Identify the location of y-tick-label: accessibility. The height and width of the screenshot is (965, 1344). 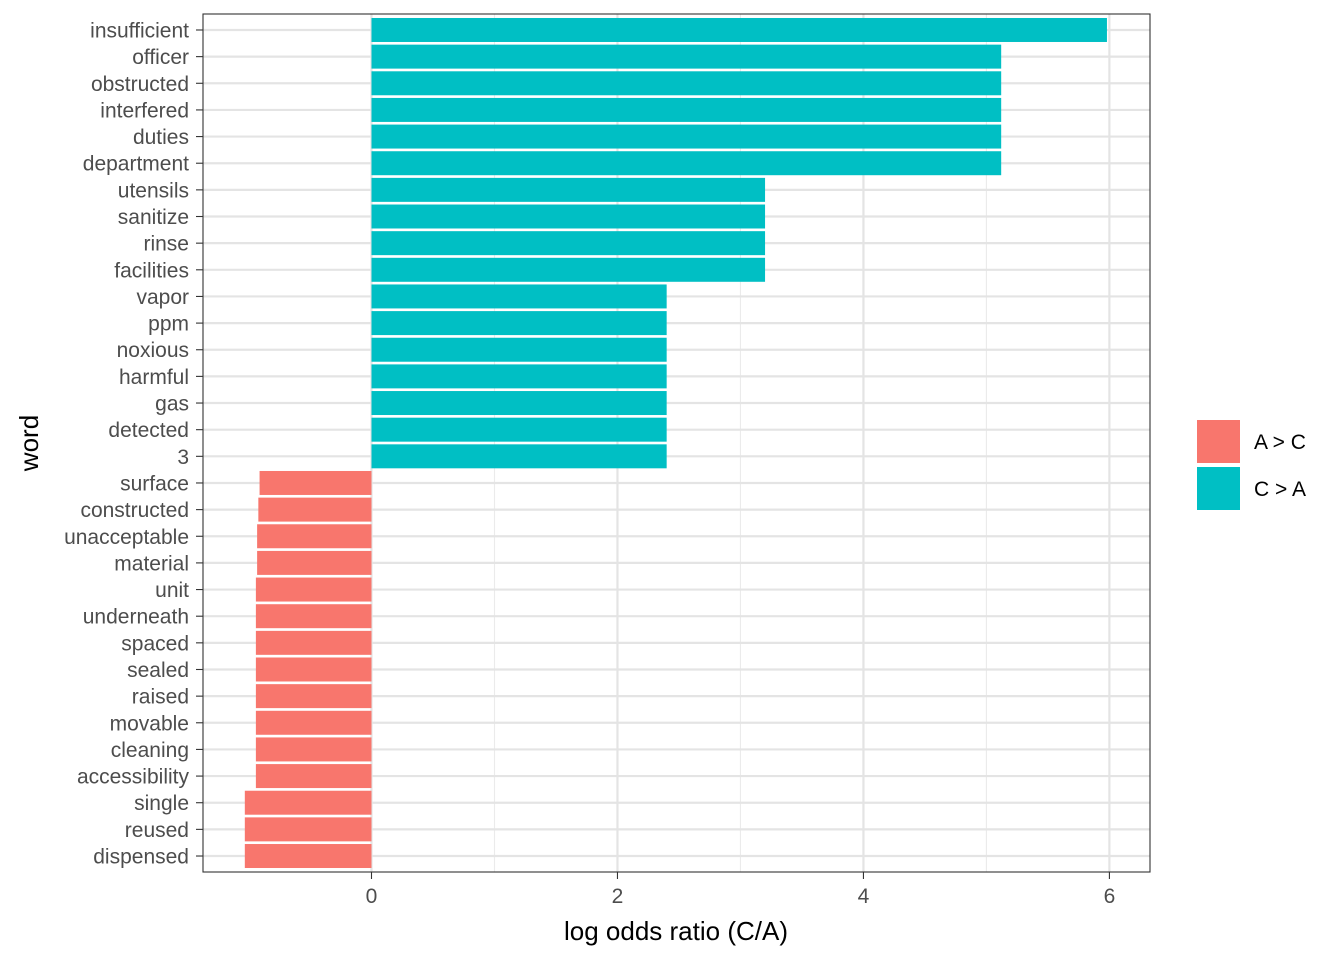
(133, 777).